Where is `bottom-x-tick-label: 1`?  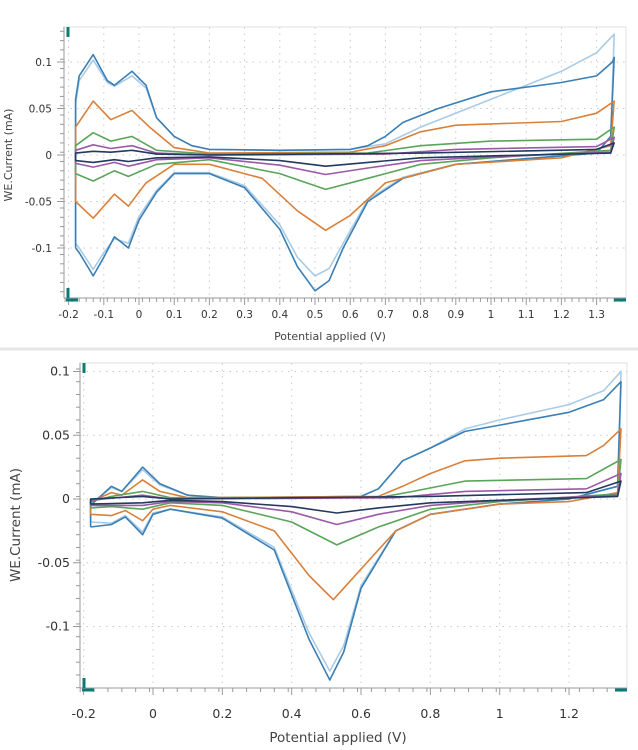
bottom-x-tick-label: 1 is located at coordinates (500, 713).